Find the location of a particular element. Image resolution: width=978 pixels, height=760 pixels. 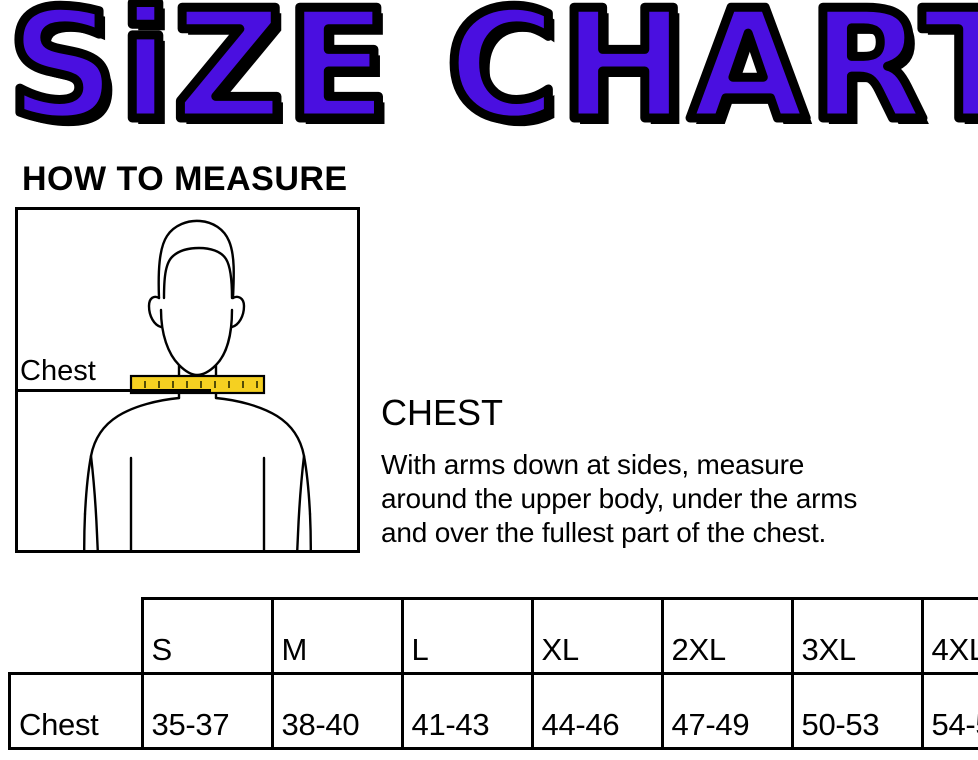

table-header-2xl: 2XL is located at coordinates (727, 636).